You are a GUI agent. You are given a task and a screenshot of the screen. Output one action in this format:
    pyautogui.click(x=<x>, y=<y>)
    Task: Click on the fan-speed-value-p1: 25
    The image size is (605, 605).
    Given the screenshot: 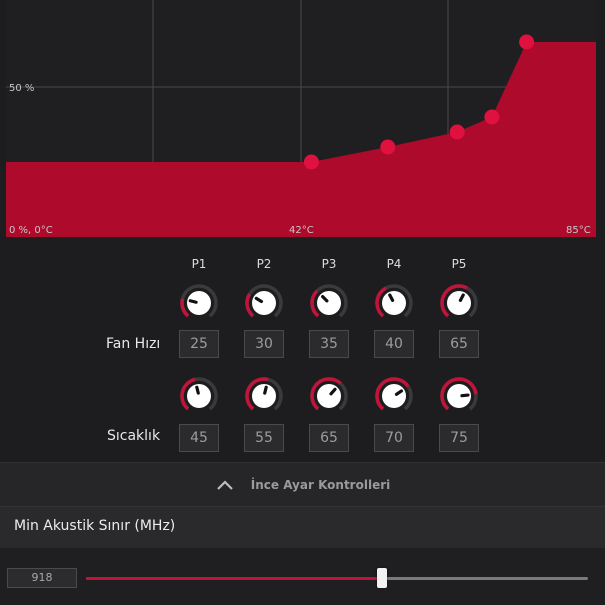 What is the action you would take?
    pyautogui.click(x=199, y=344)
    